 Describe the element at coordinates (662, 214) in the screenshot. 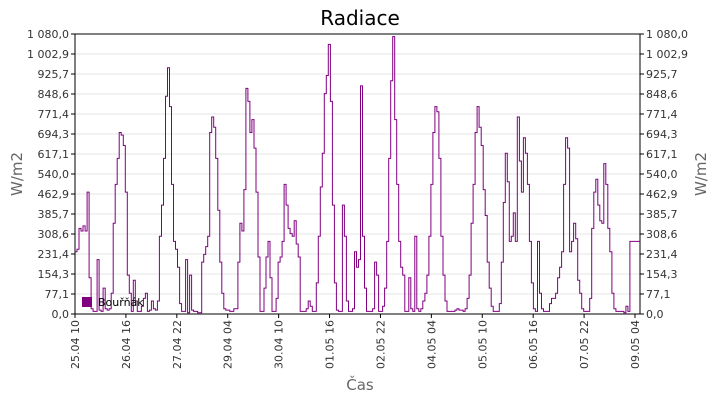

I see `y-tick-label-right: 385,7` at that location.